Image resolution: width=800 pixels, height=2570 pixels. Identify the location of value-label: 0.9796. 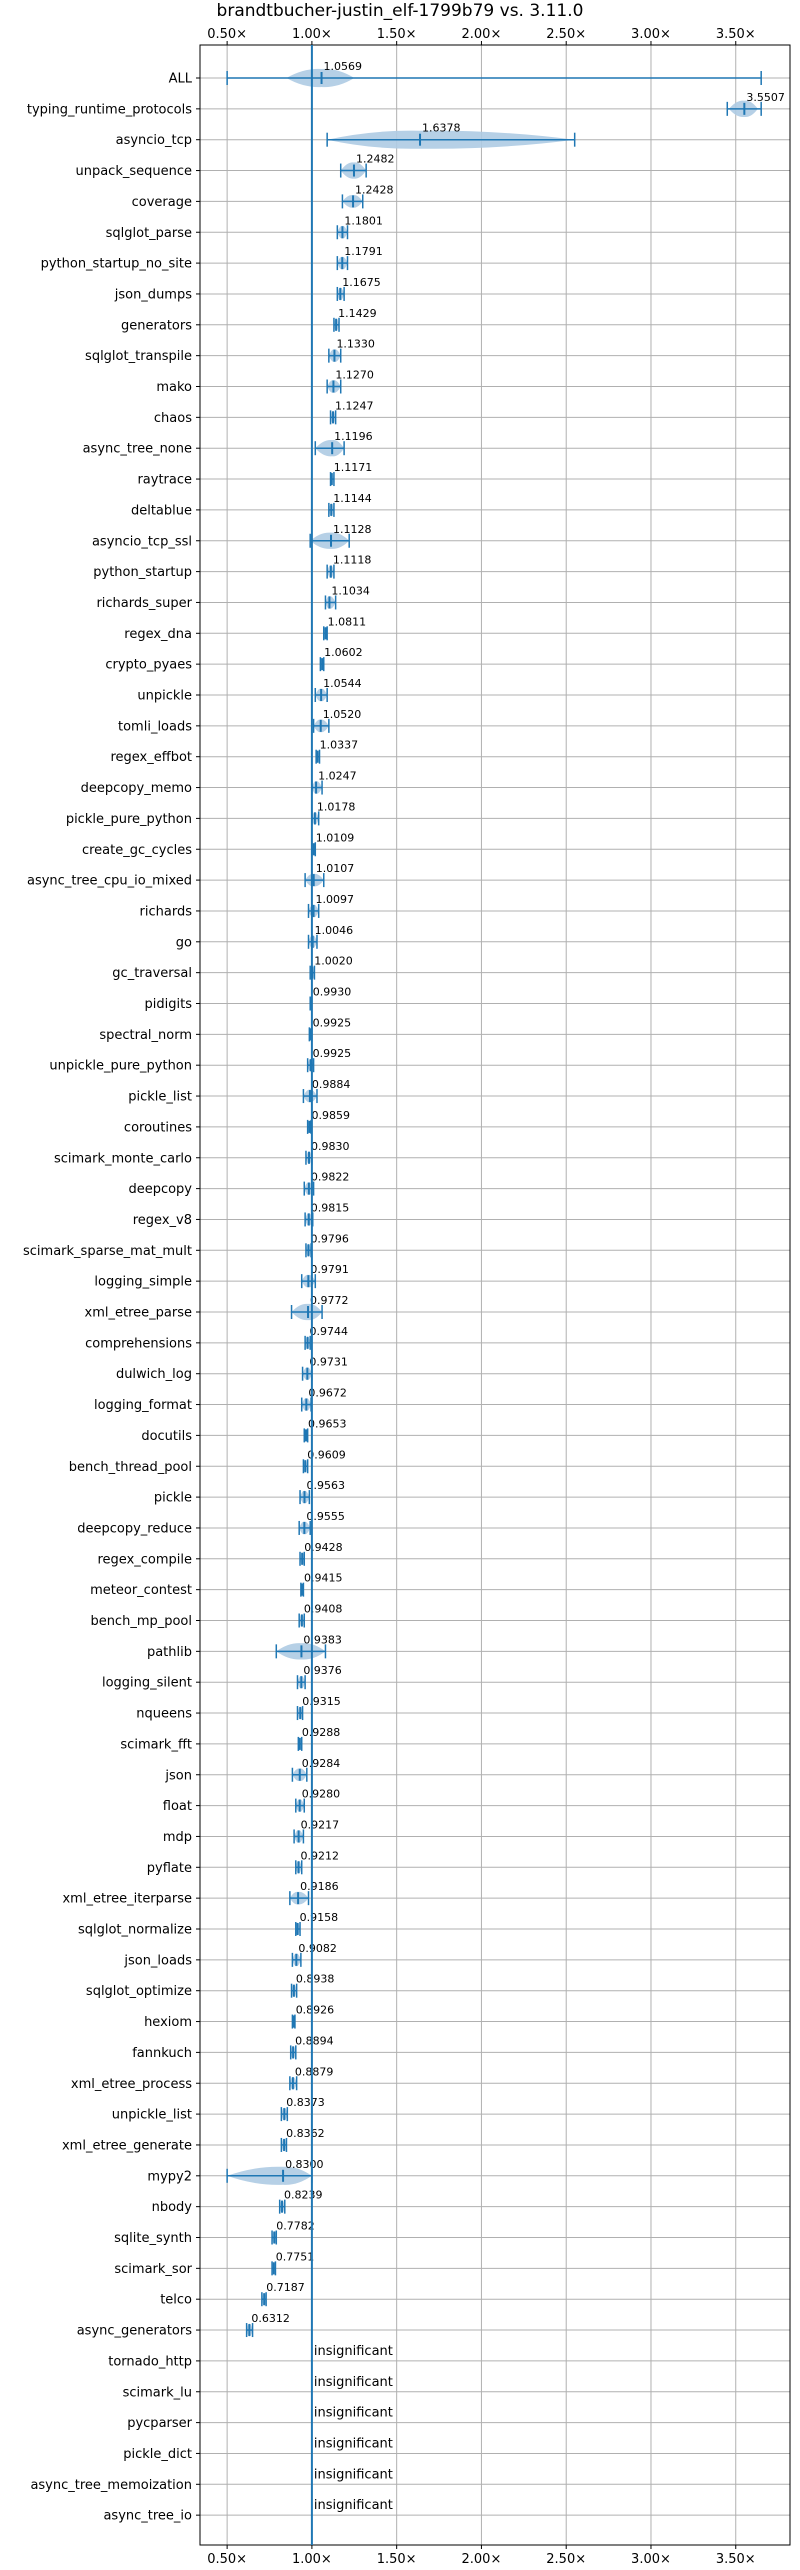
(329, 1238).